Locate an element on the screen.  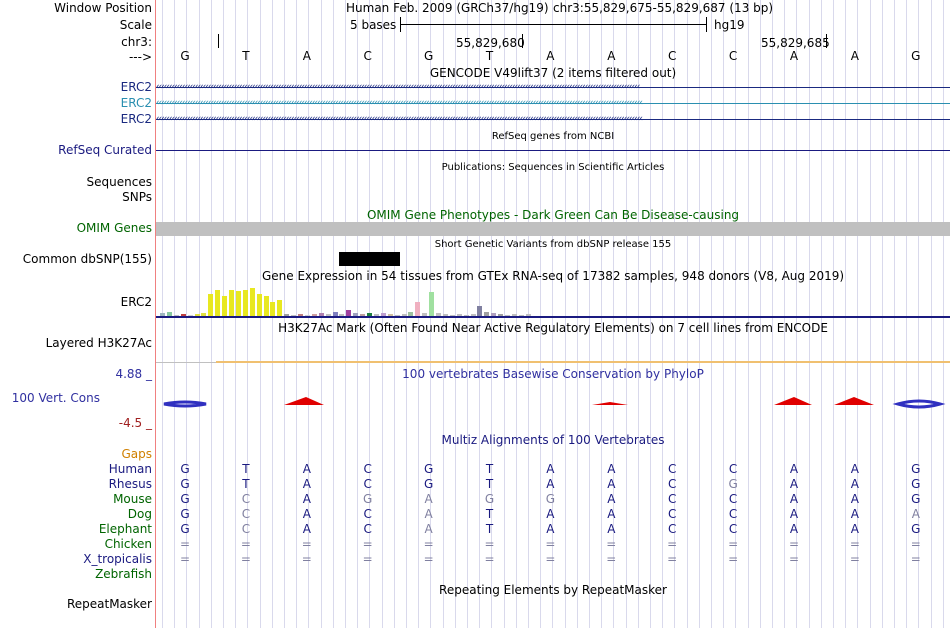
species-label-xtropicalis: X_tropicalis is located at coordinates (117, 559).